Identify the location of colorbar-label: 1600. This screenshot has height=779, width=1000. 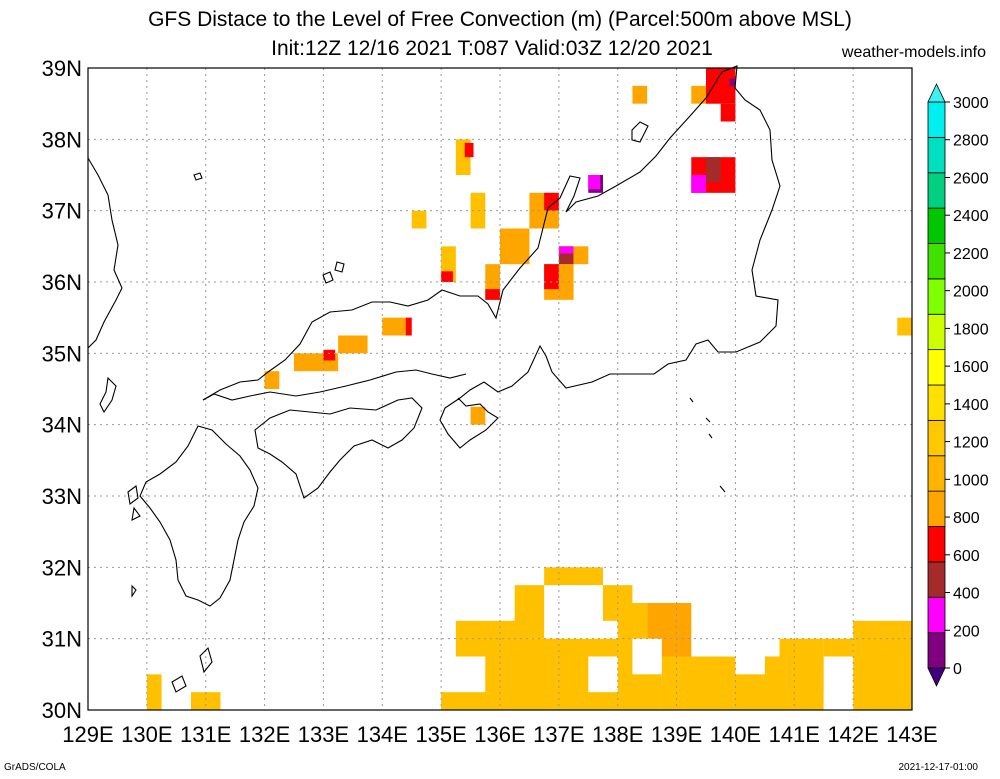
(971, 367).